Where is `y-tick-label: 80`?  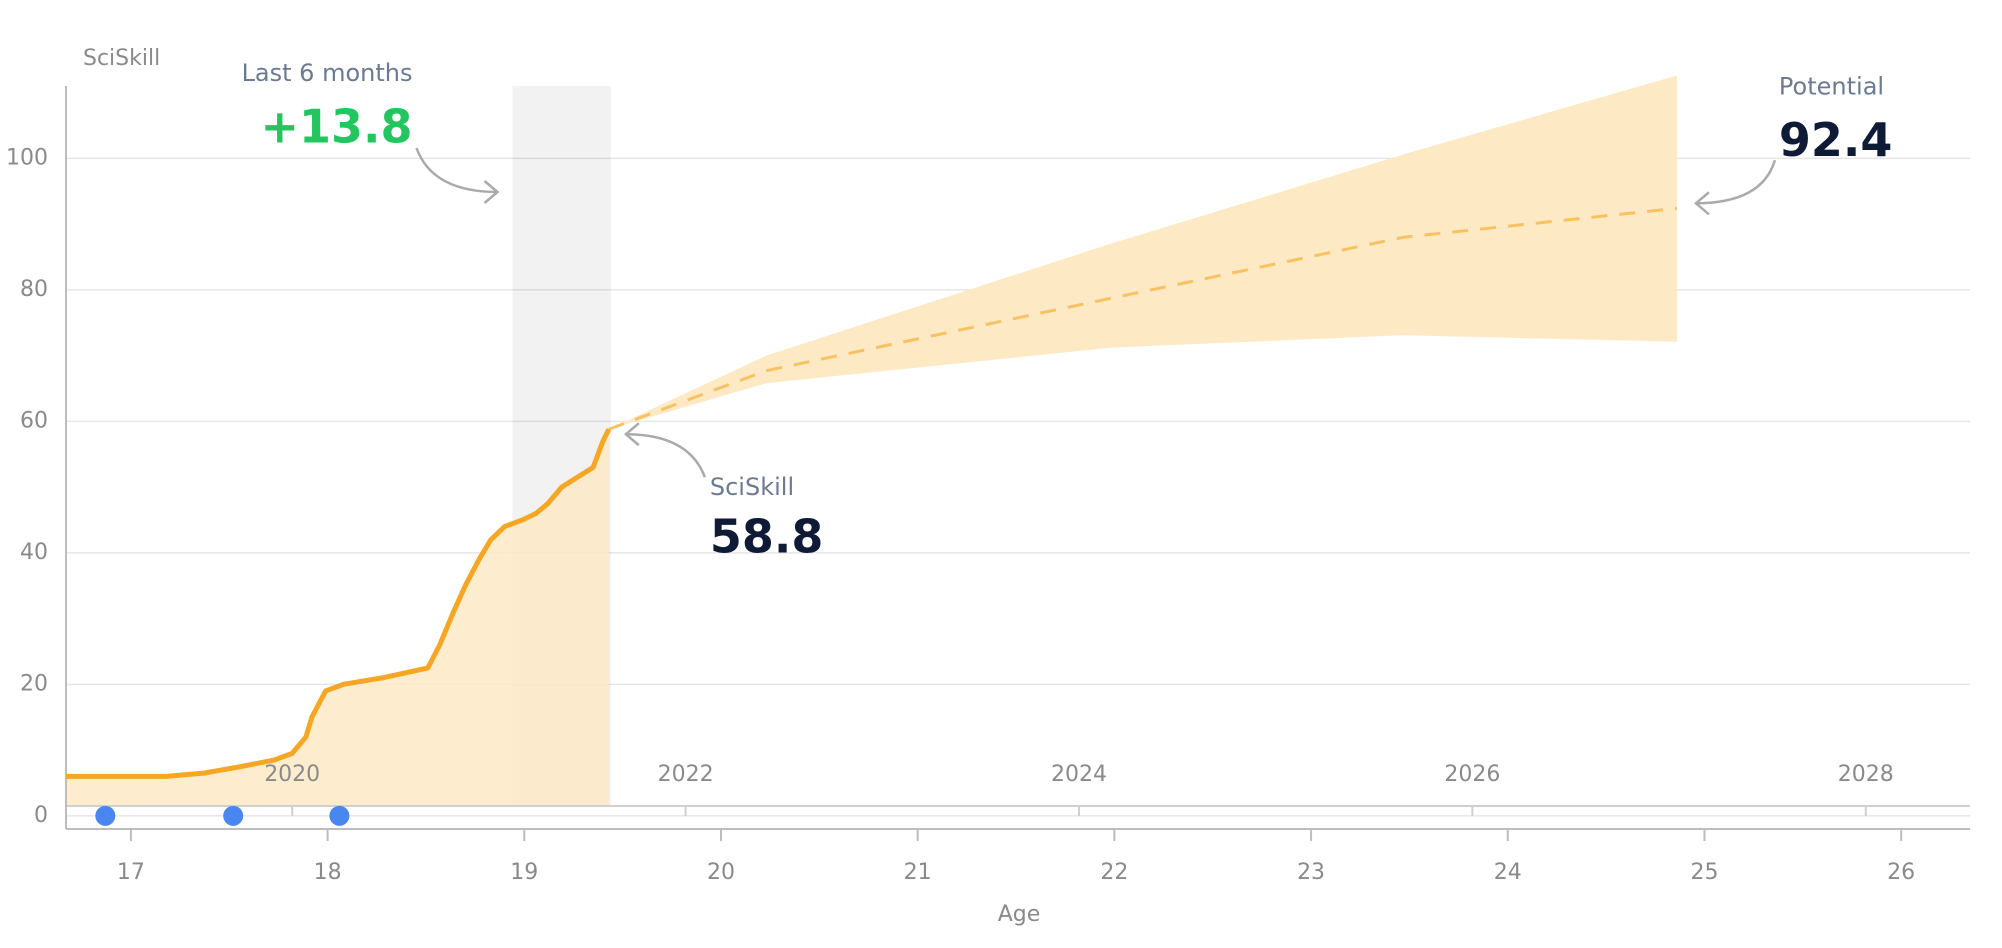 y-tick-label: 80 is located at coordinates (34, 289).